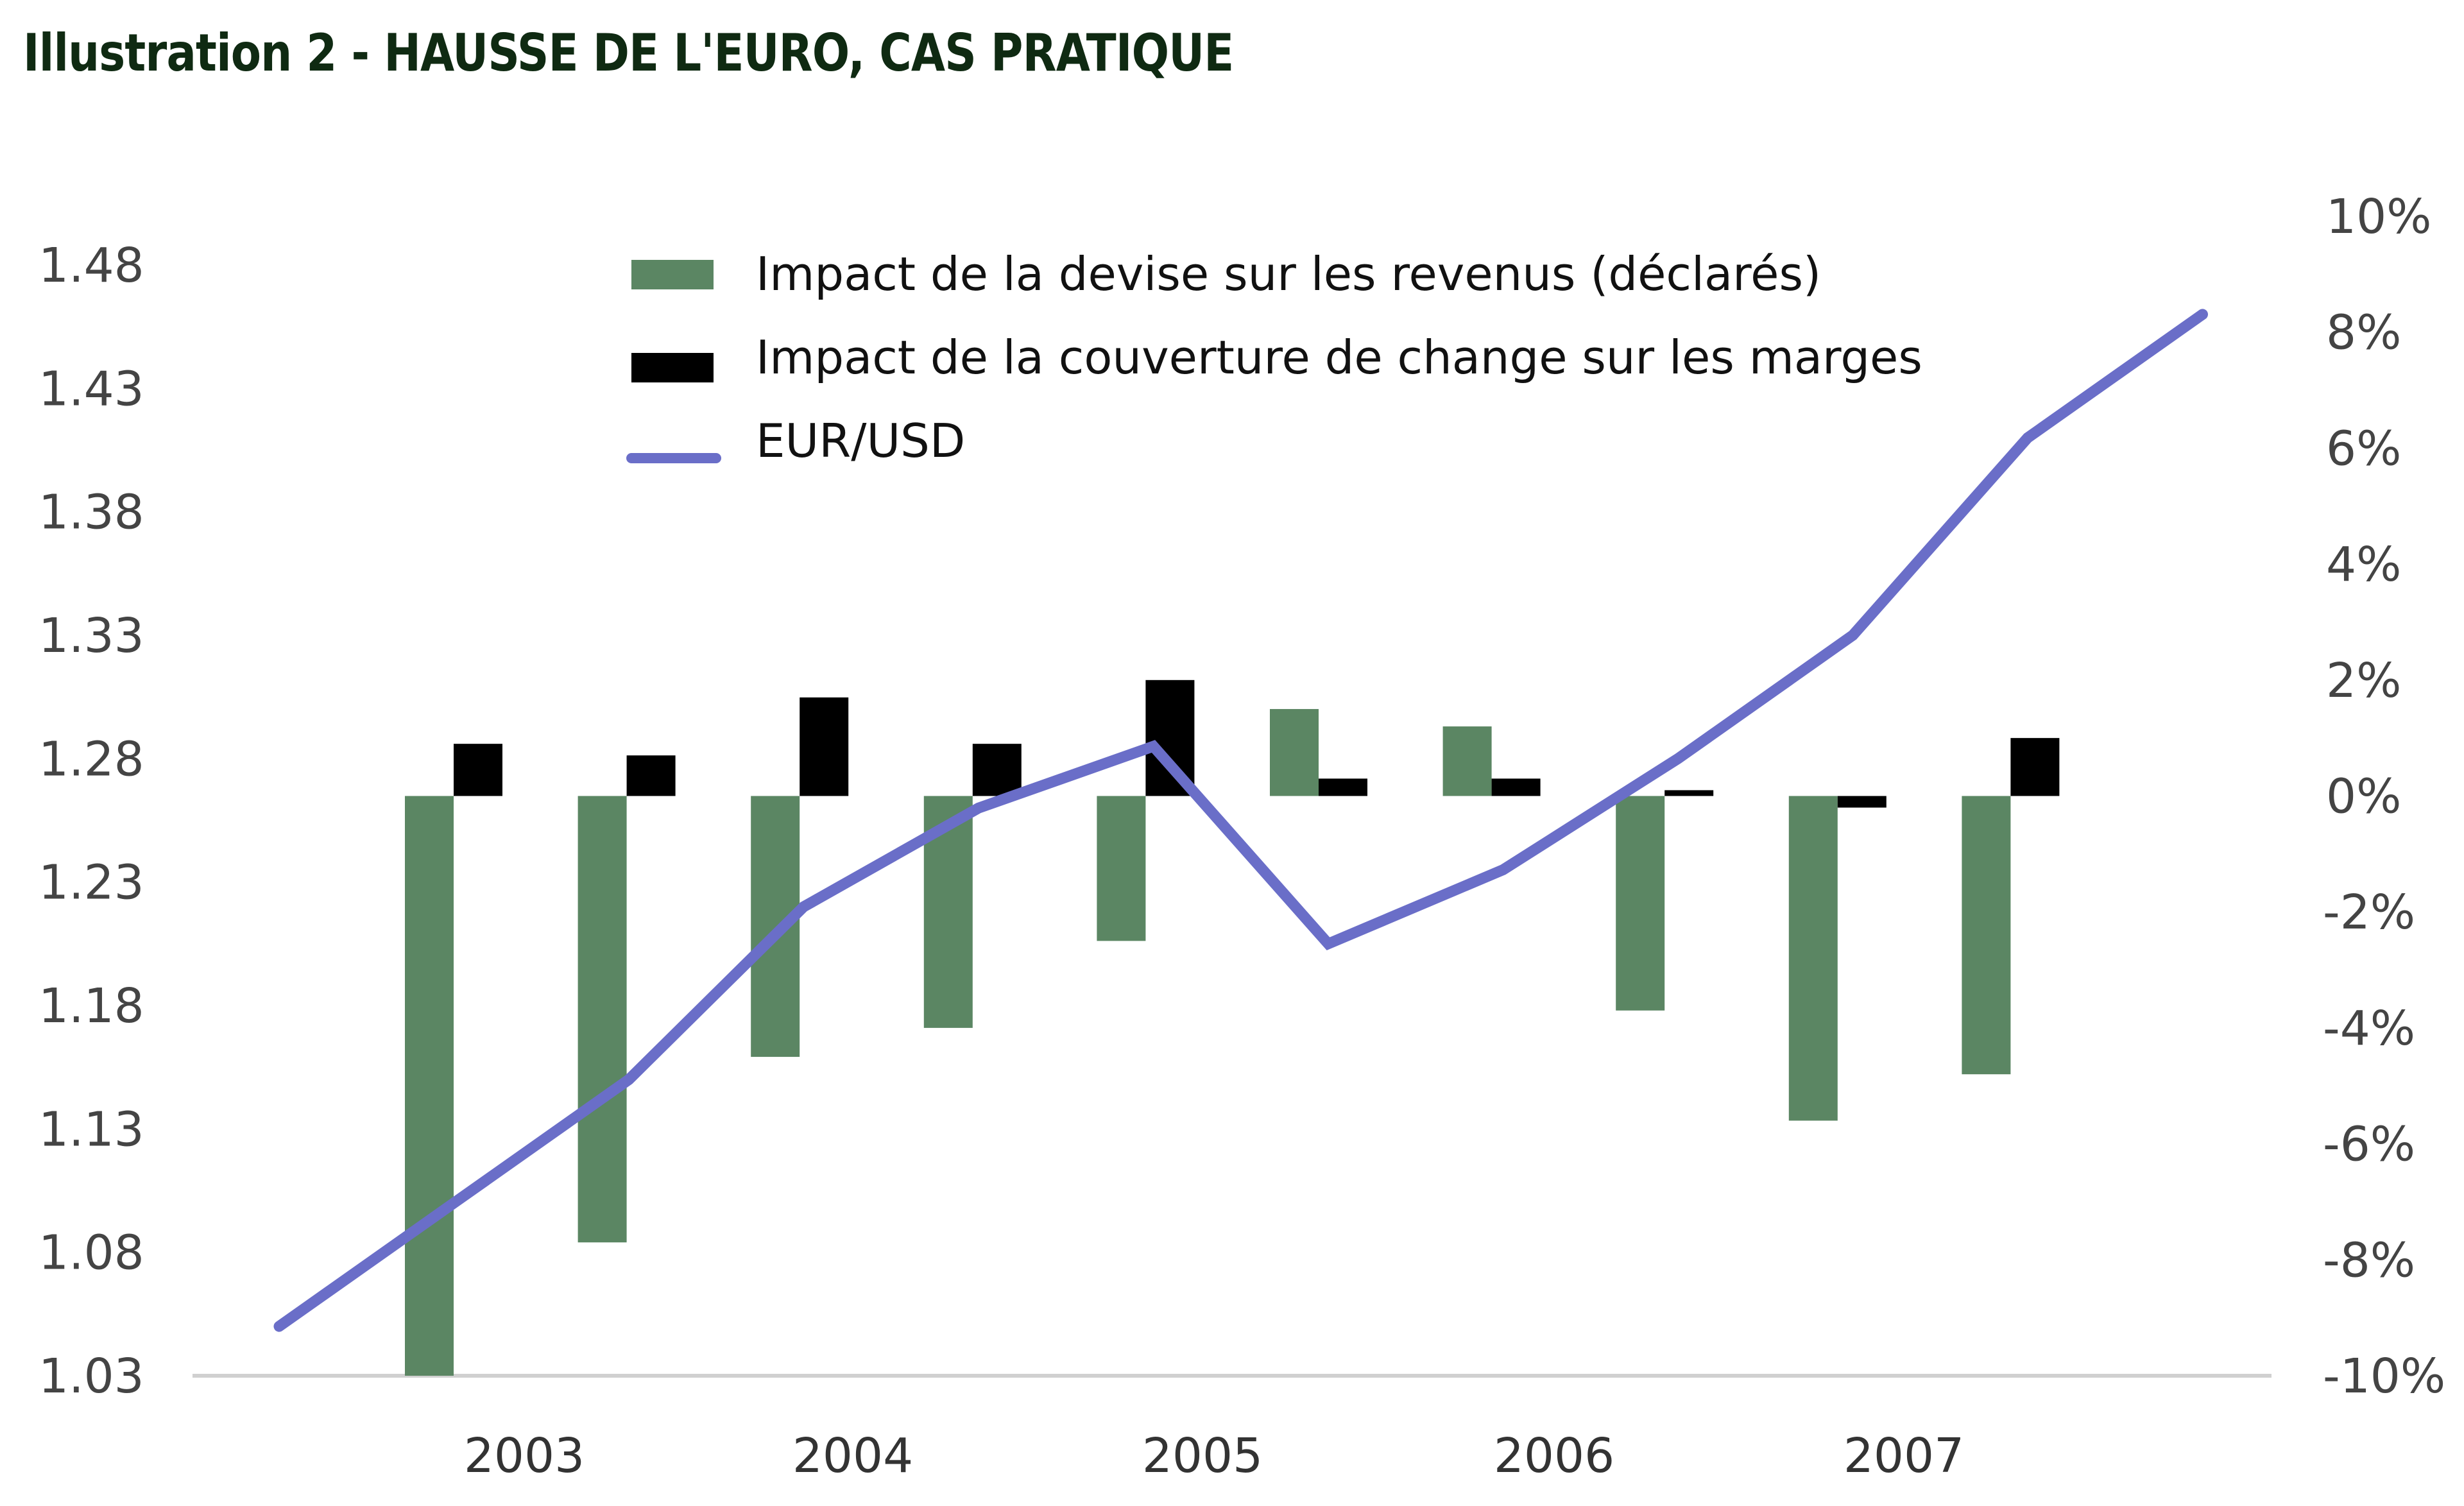  I want to click on left-tick-label: 1.28, so click(91, 759).